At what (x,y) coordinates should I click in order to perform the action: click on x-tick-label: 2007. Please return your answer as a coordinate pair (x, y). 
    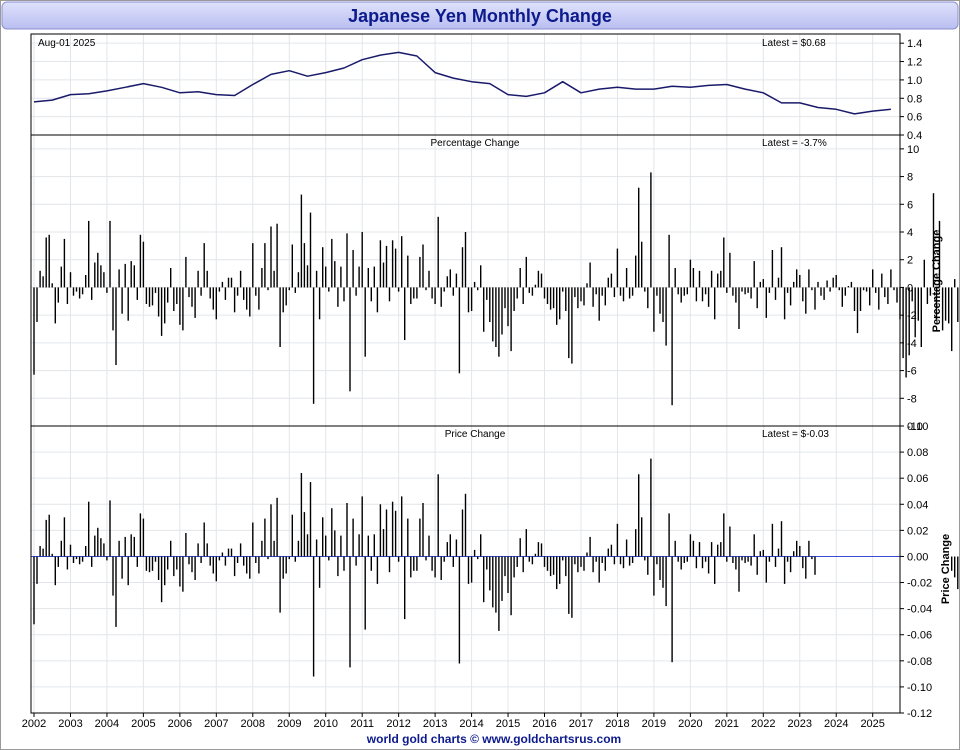
    Looking at the image, I should click on (216, 724).